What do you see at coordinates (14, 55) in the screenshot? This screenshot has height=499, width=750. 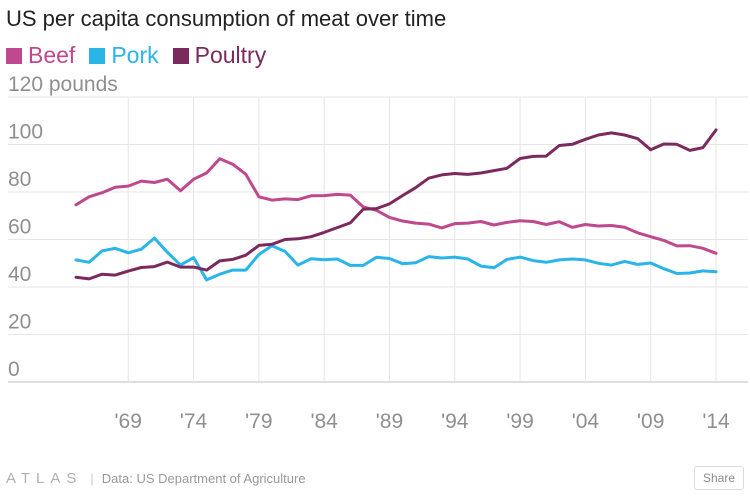 I see `legend-swatch-beef` at bounding box center [14, 55].